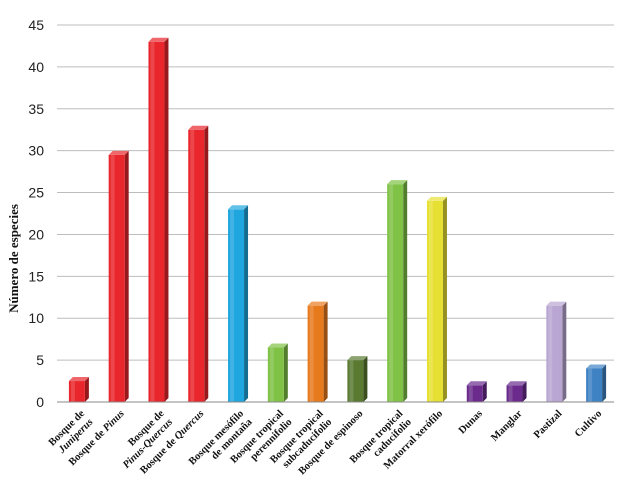  What do you see at coordinates (36, 25) in the screenshot?
I see `y-tick-label: 45` at bounding box center [36, 25].